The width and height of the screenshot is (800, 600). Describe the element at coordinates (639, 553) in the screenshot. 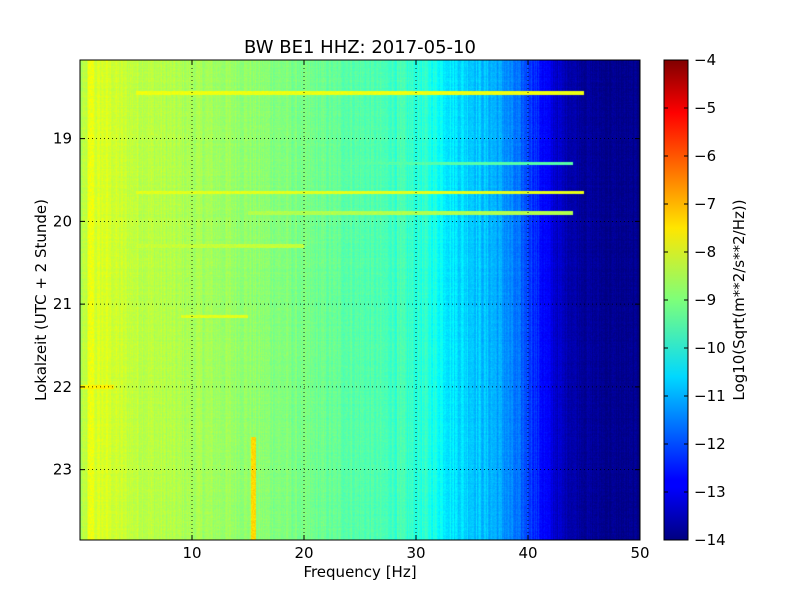

I see `x-tick-label: 50` at that location.